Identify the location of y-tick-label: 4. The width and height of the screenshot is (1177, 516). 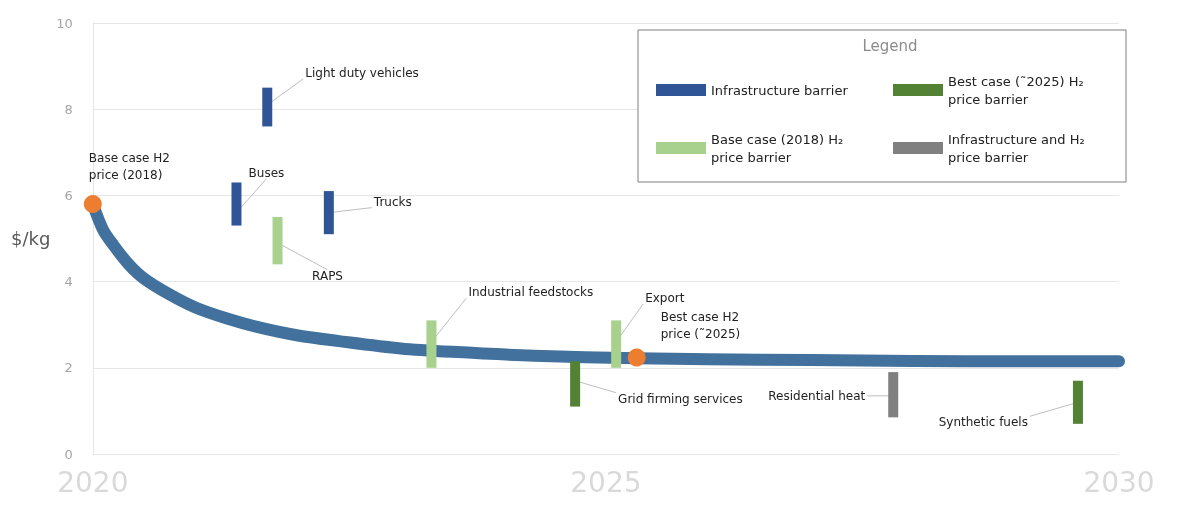
(68, 282).